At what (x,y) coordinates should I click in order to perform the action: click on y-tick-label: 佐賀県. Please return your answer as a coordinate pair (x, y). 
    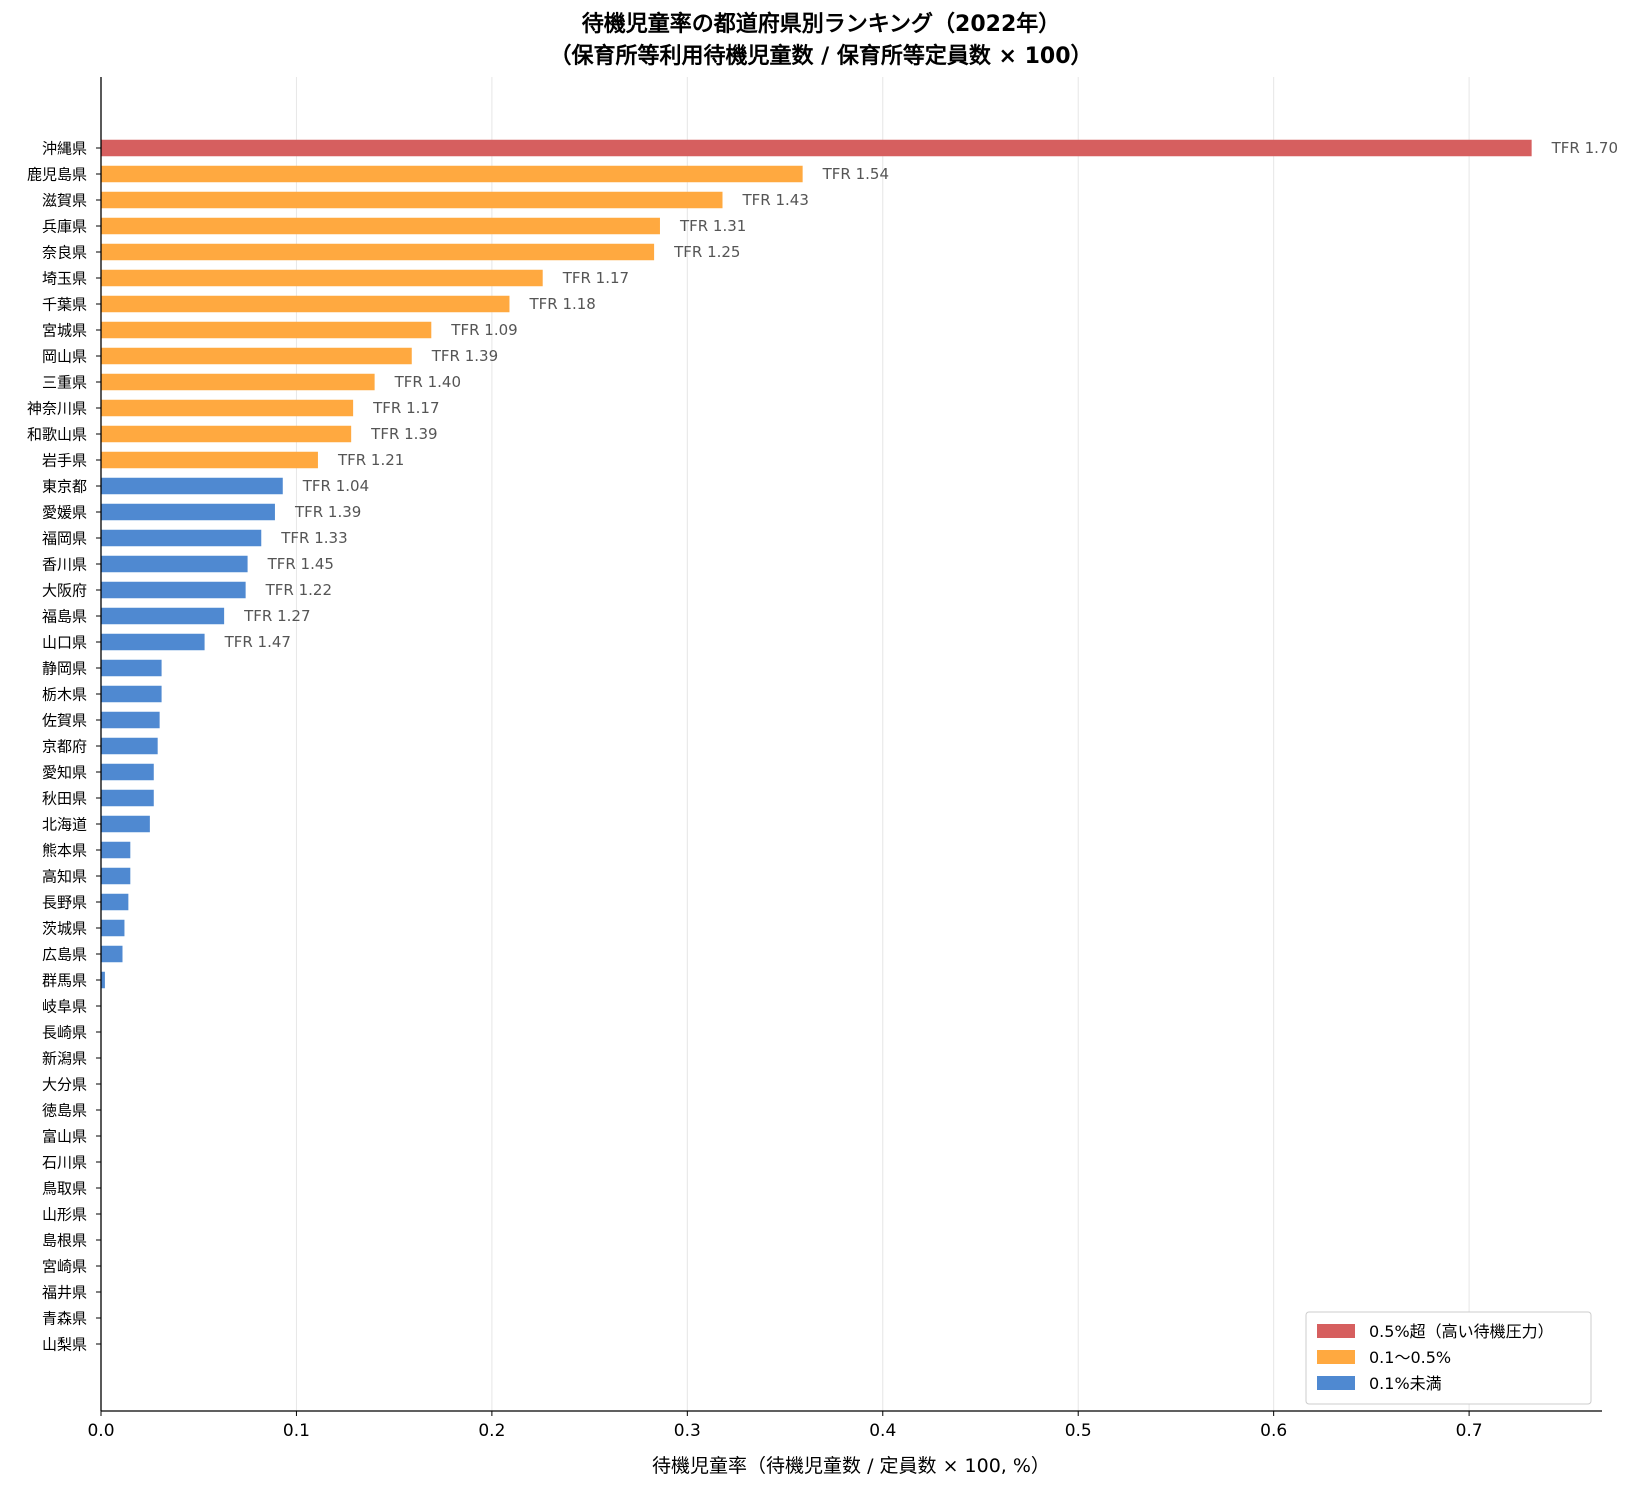
    Looking at the image, I should click on (64, 721).